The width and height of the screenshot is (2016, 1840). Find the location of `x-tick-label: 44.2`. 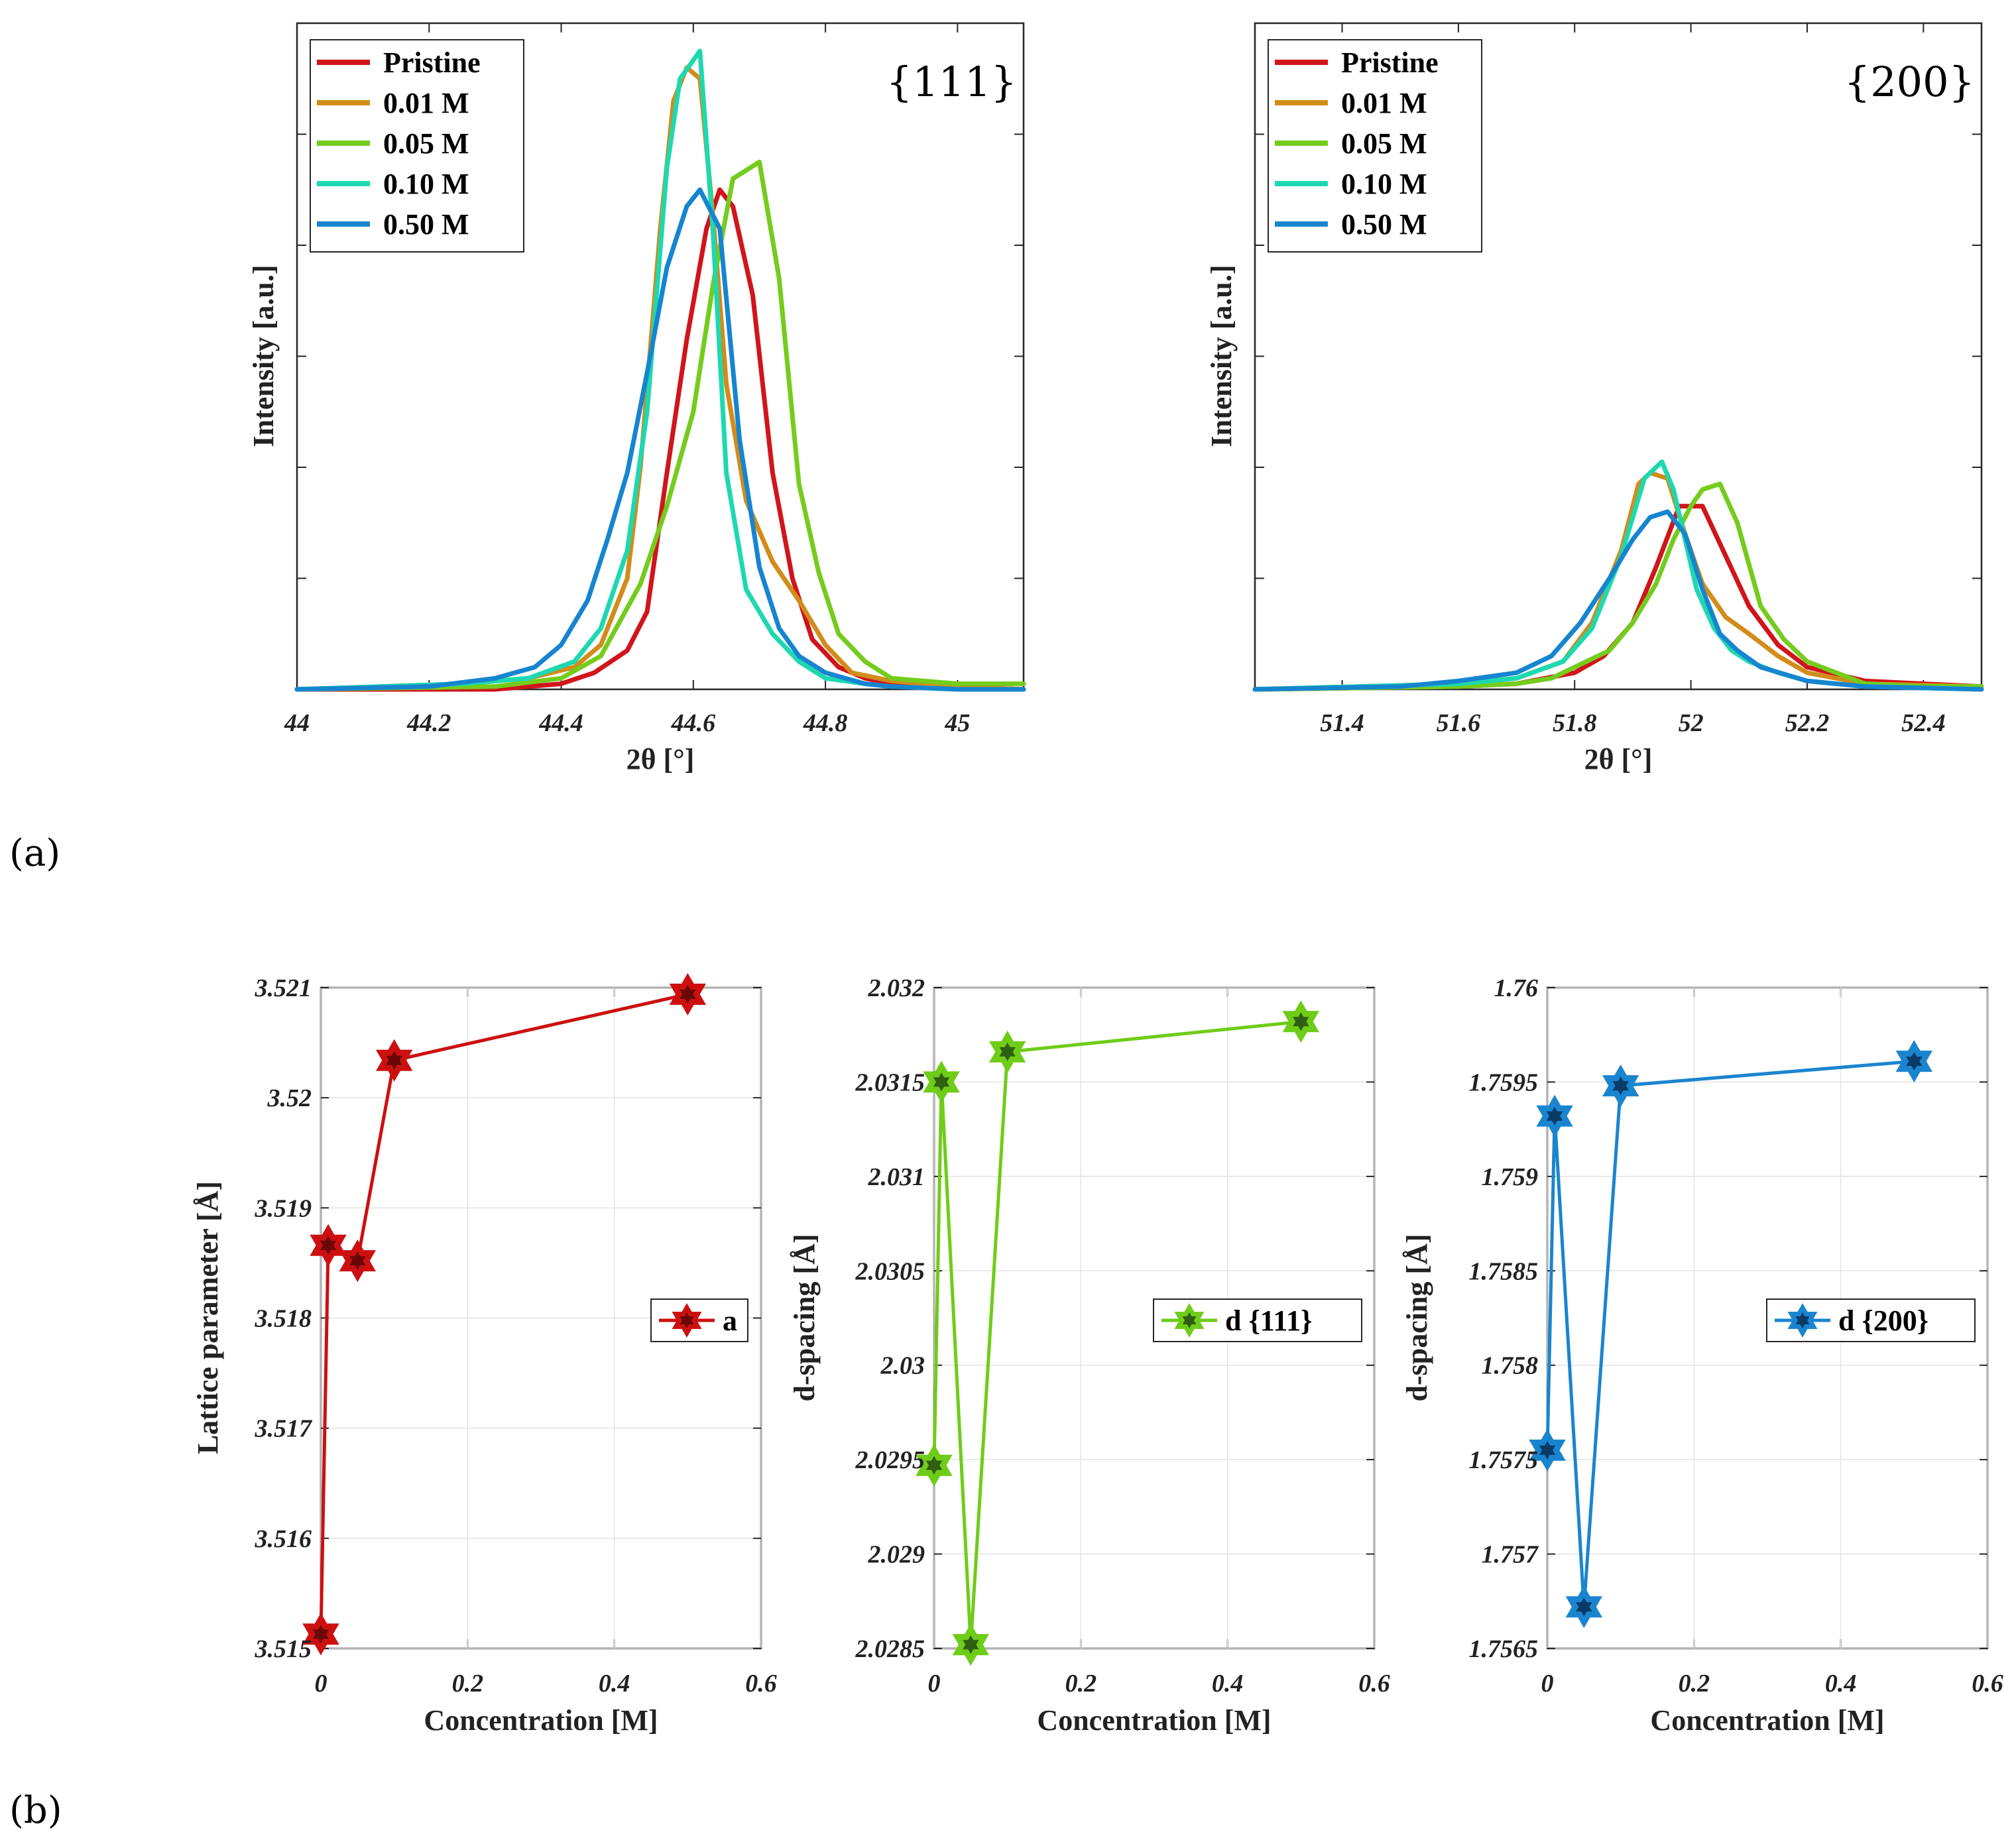

x-tick-label: 44.2 is located at coordinates (428, 723).